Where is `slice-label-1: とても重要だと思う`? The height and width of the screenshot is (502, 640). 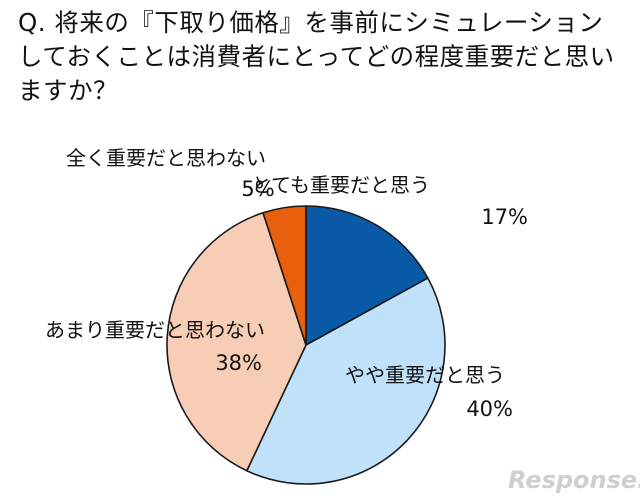 slice-label-1: とても重要だと思う is located at coordinates (341, 185).